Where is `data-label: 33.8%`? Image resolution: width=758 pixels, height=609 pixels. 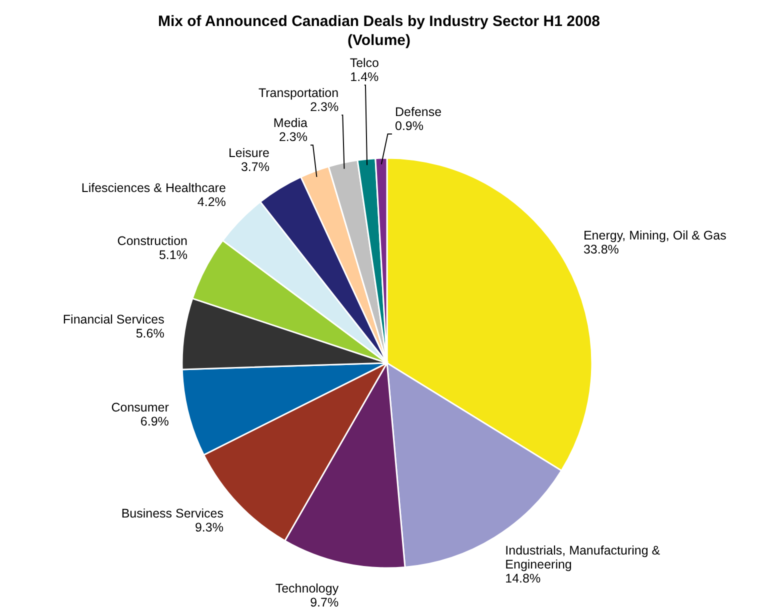 data-label: 33.8% is located at coordinates (601, 249).